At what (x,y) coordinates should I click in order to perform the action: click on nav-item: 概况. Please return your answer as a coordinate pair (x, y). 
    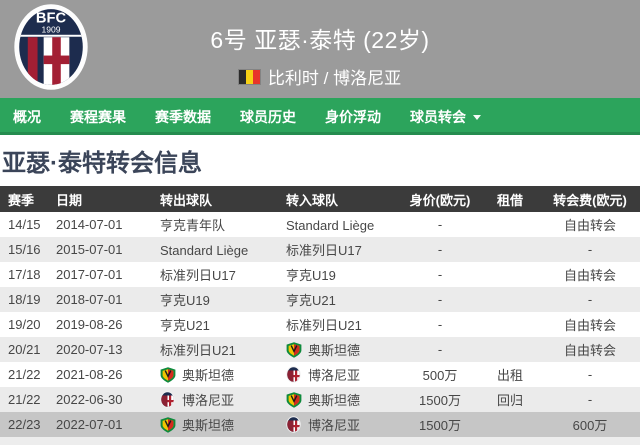
    Looking at the image, I should click on (27, 116).